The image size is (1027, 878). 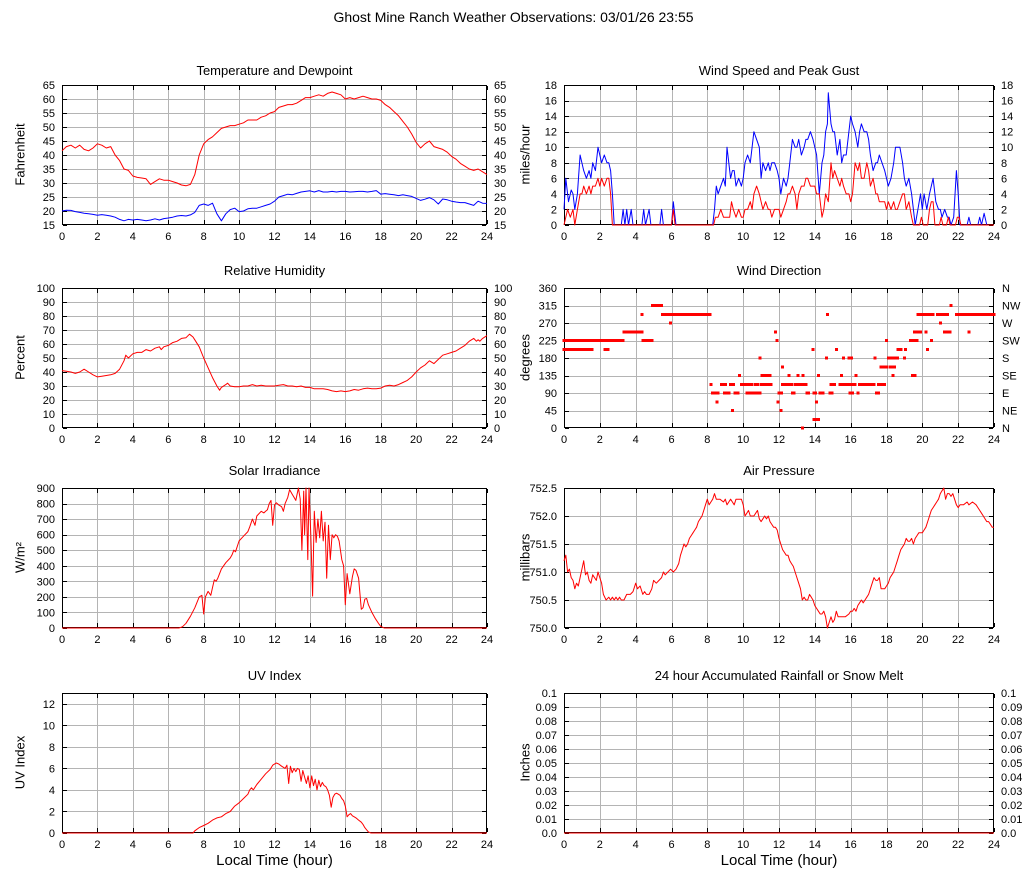 I want to click on svg-text: 750.0, so click(x=543, y=629).